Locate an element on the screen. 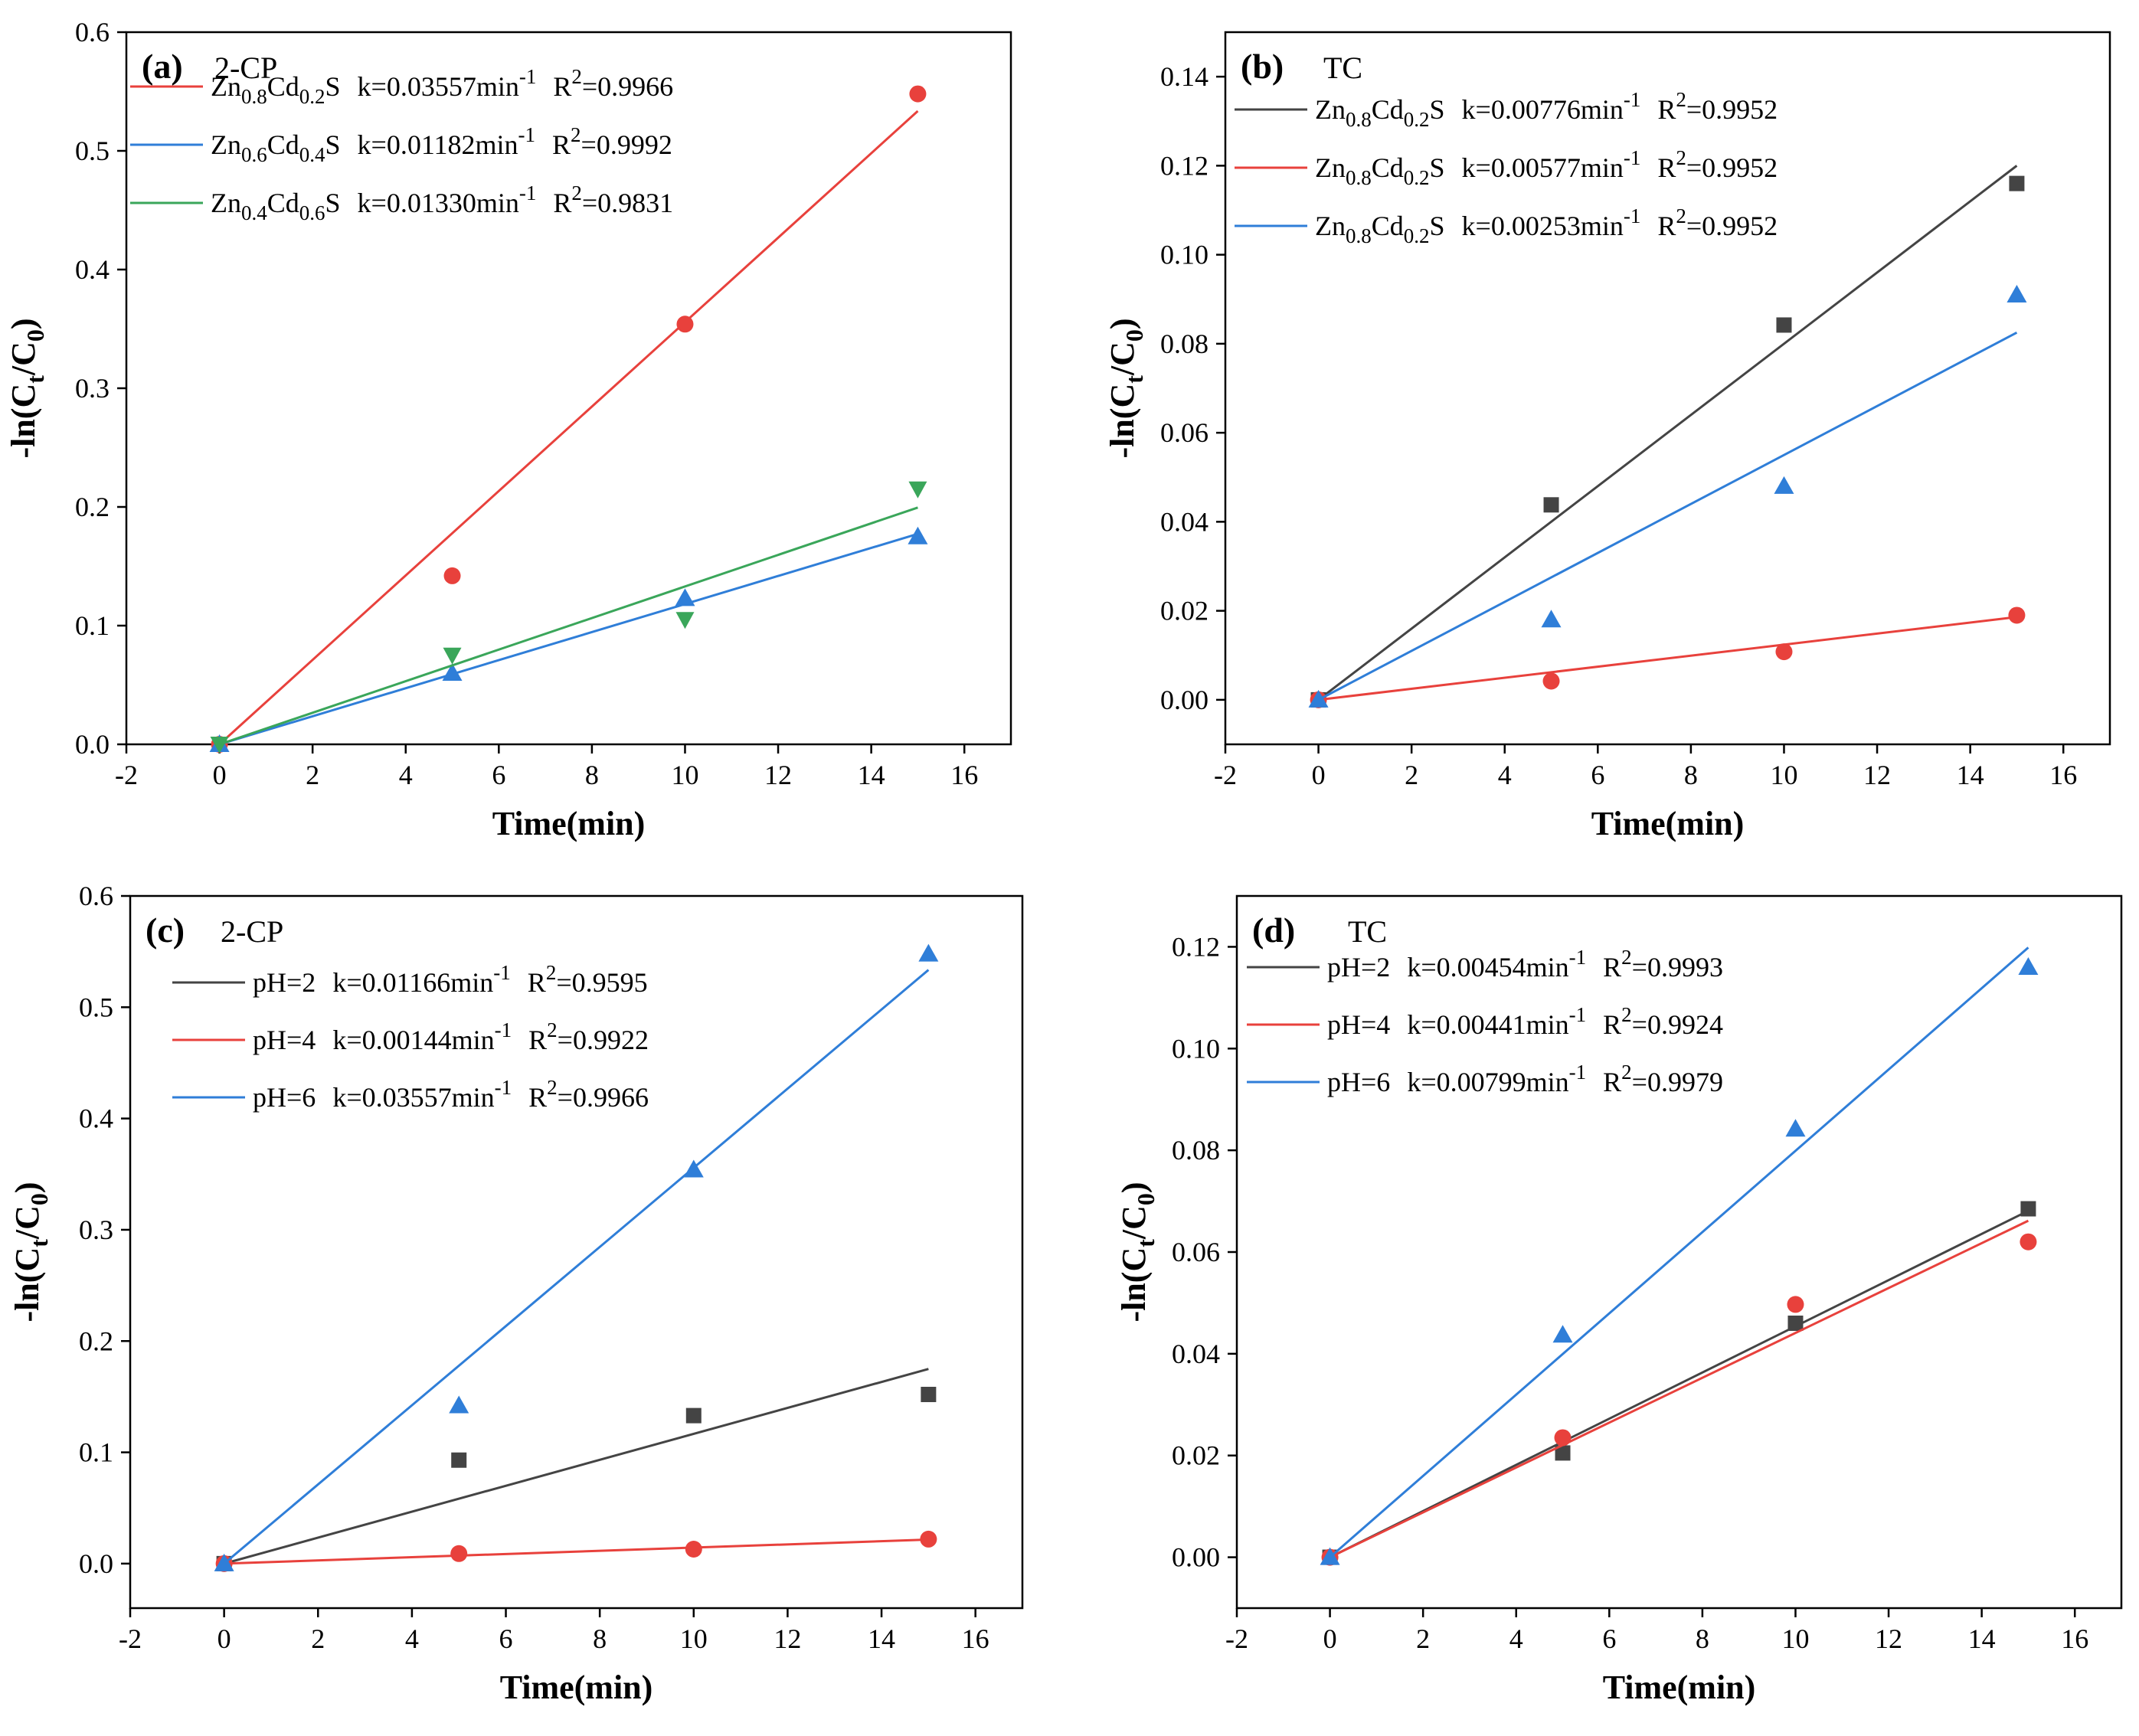 This screenshot has width=2139, height=1736. legend-entry: pH=6 k=0.00799min-1 R2=0.9979 is located at coordinates (1525, 1079).